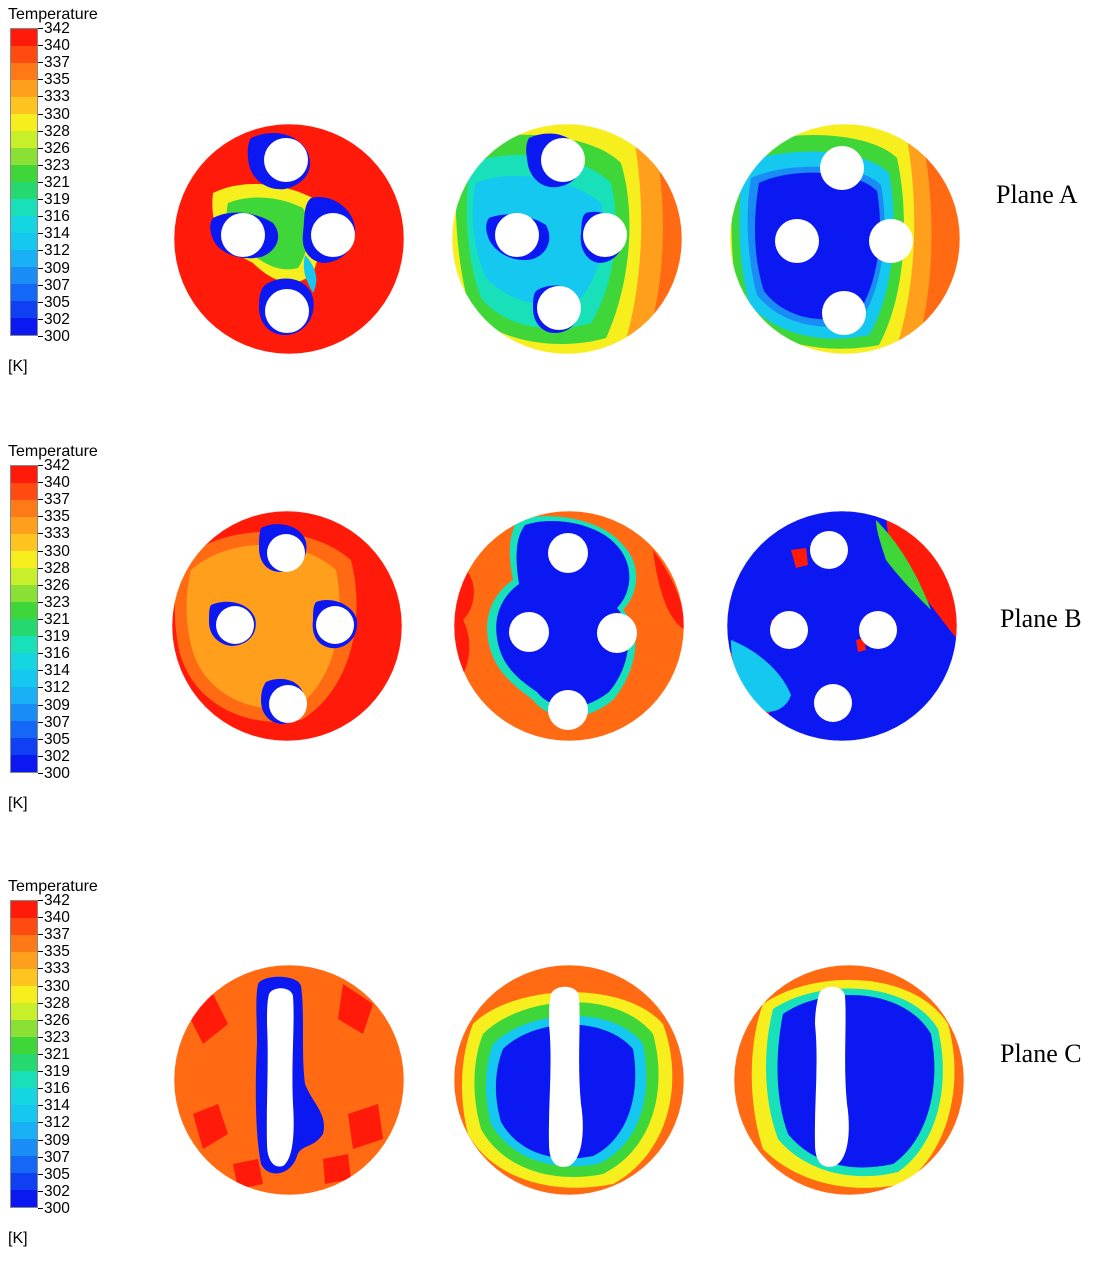  Describe the element at coordinates (1041, 1053) in the screenshot. I see `plane-label: Plane C` at that location.